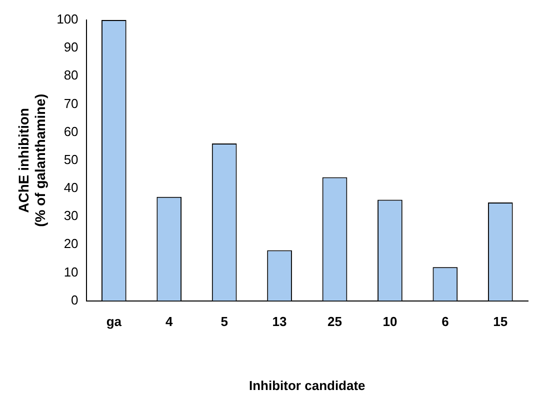 This screenshot has height=403, width=556. What do you see at coordinates (71, 75) in the screenshot?
I see `y-tick-label: 80` at bounding box center [71, 75].